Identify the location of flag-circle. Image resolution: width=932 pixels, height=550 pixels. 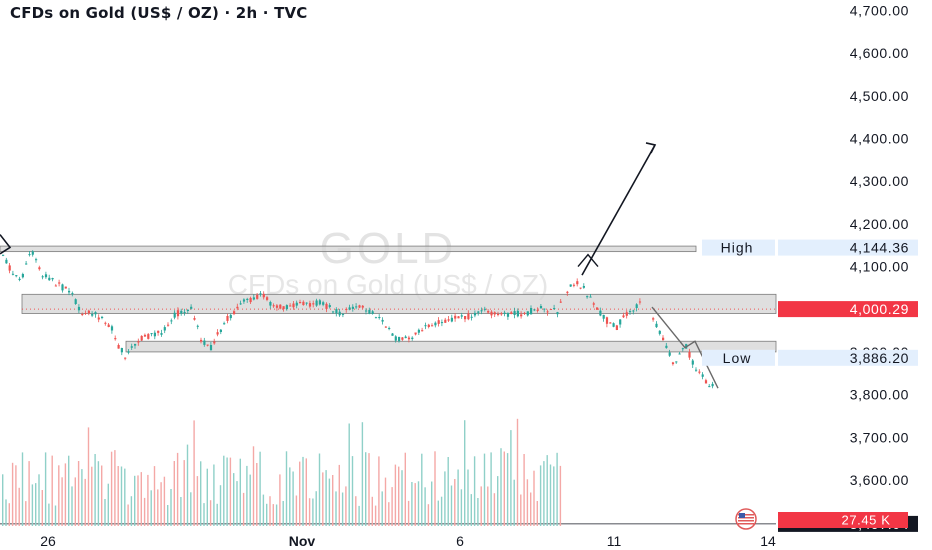
(746, 519).